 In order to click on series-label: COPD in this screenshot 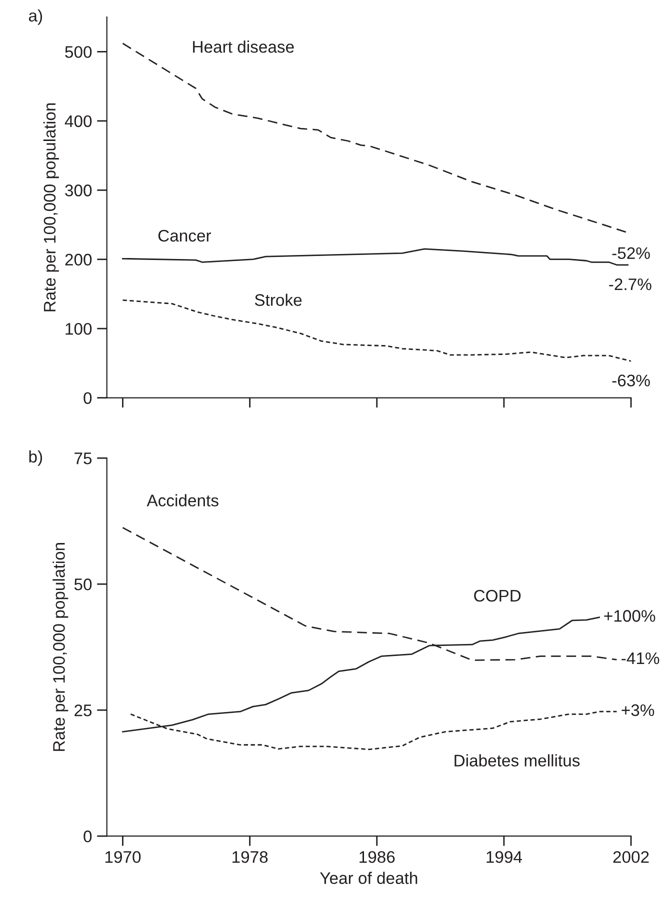, I will do `click(497, 596)`.